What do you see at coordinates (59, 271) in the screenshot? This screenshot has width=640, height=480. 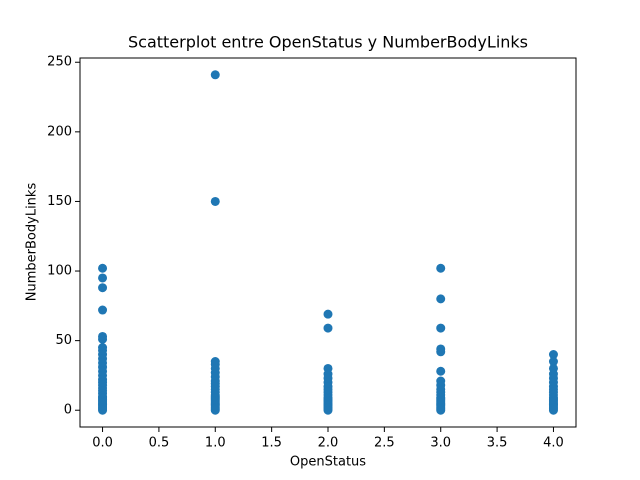 I see `y-tick-label: 100` at bounding box center [59, 271].